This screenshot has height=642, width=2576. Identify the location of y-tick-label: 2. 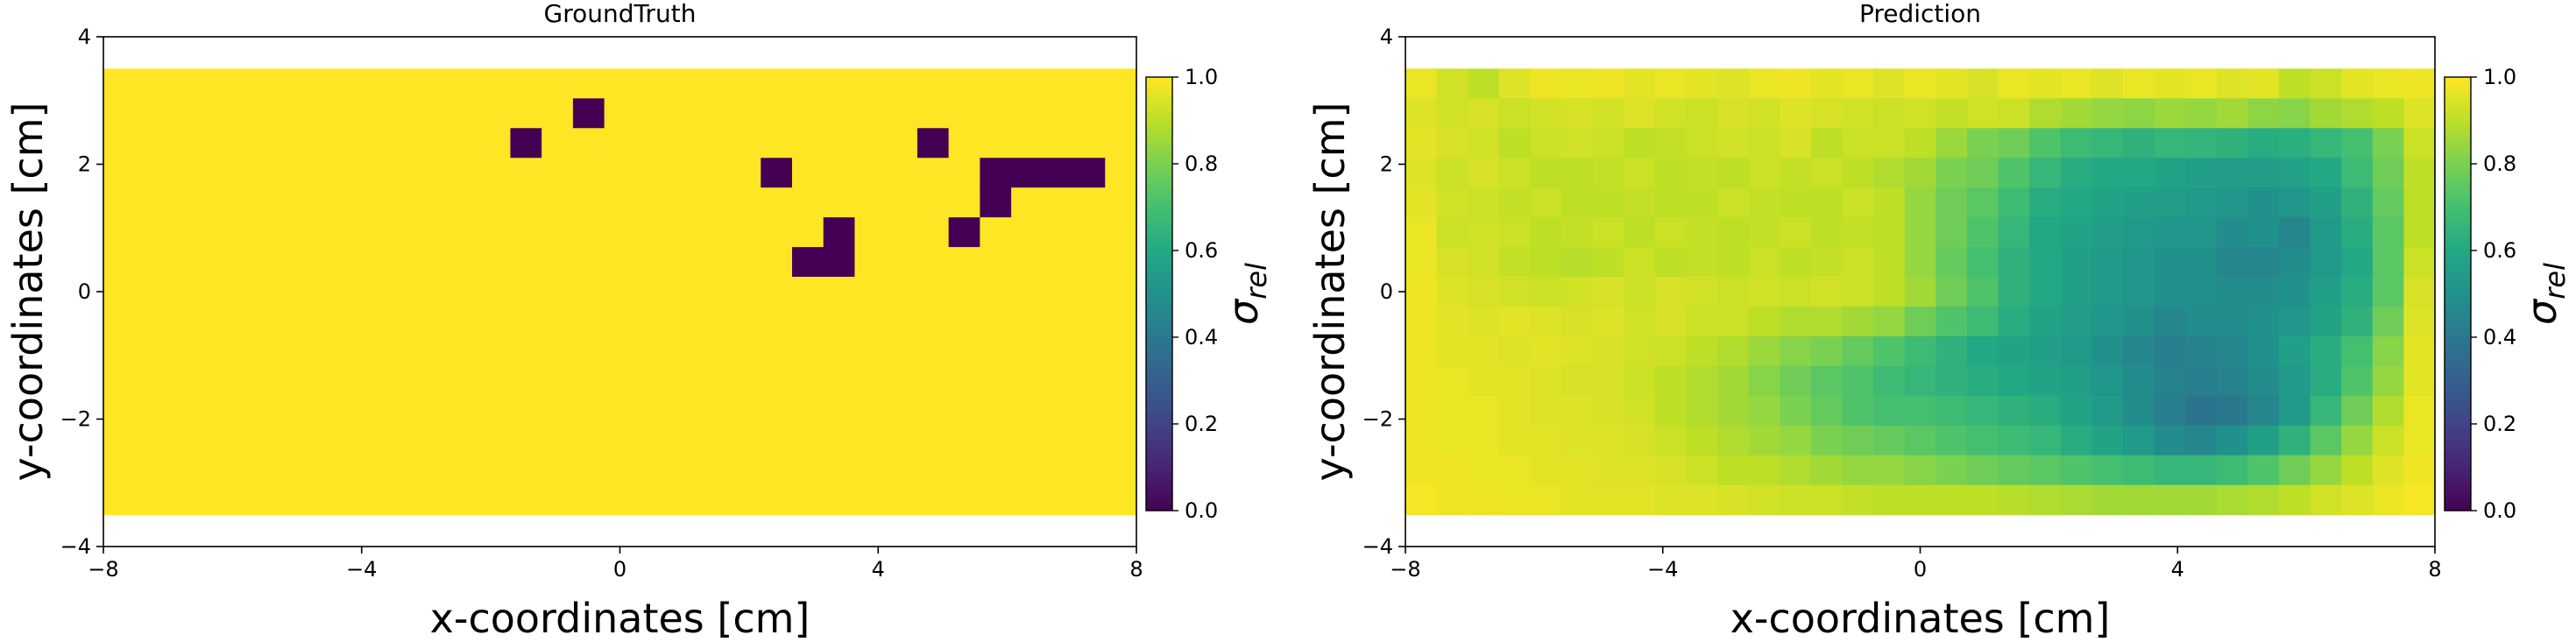
(84, 165).